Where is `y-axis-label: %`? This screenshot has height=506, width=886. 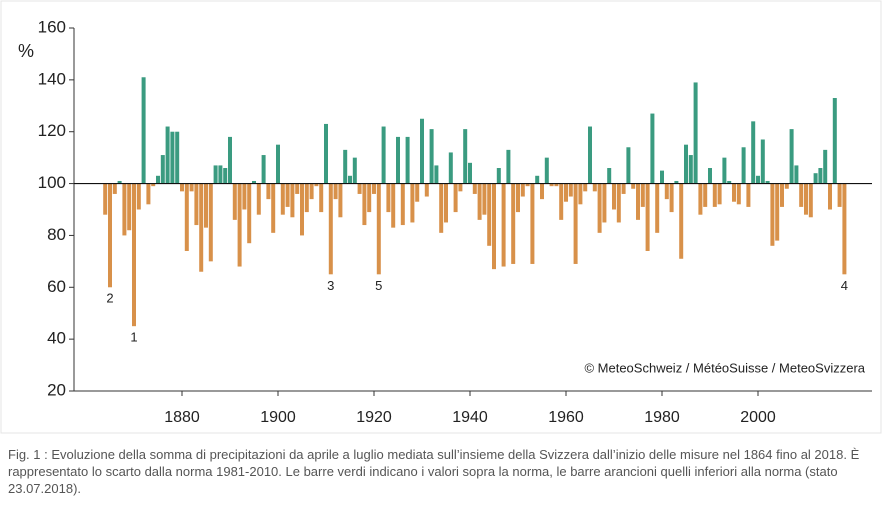
y-axis-label: % is located at coordinates (26, 51).